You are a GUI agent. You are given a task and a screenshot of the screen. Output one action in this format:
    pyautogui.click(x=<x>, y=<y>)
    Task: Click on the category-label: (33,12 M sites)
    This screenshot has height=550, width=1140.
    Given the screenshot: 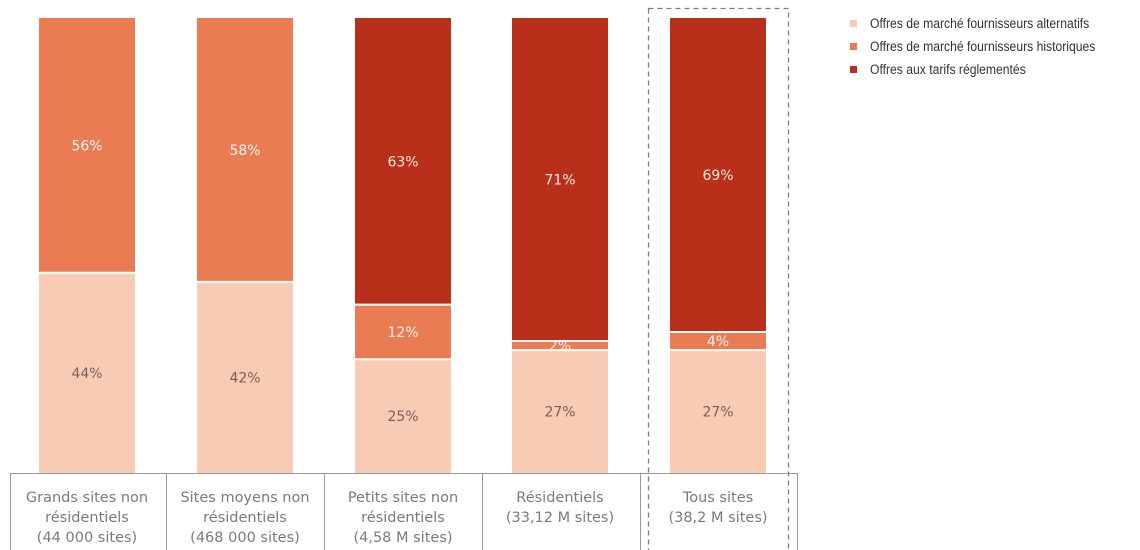 What is the action you would take?
    pyautogui.click(x=560, y=518)
    